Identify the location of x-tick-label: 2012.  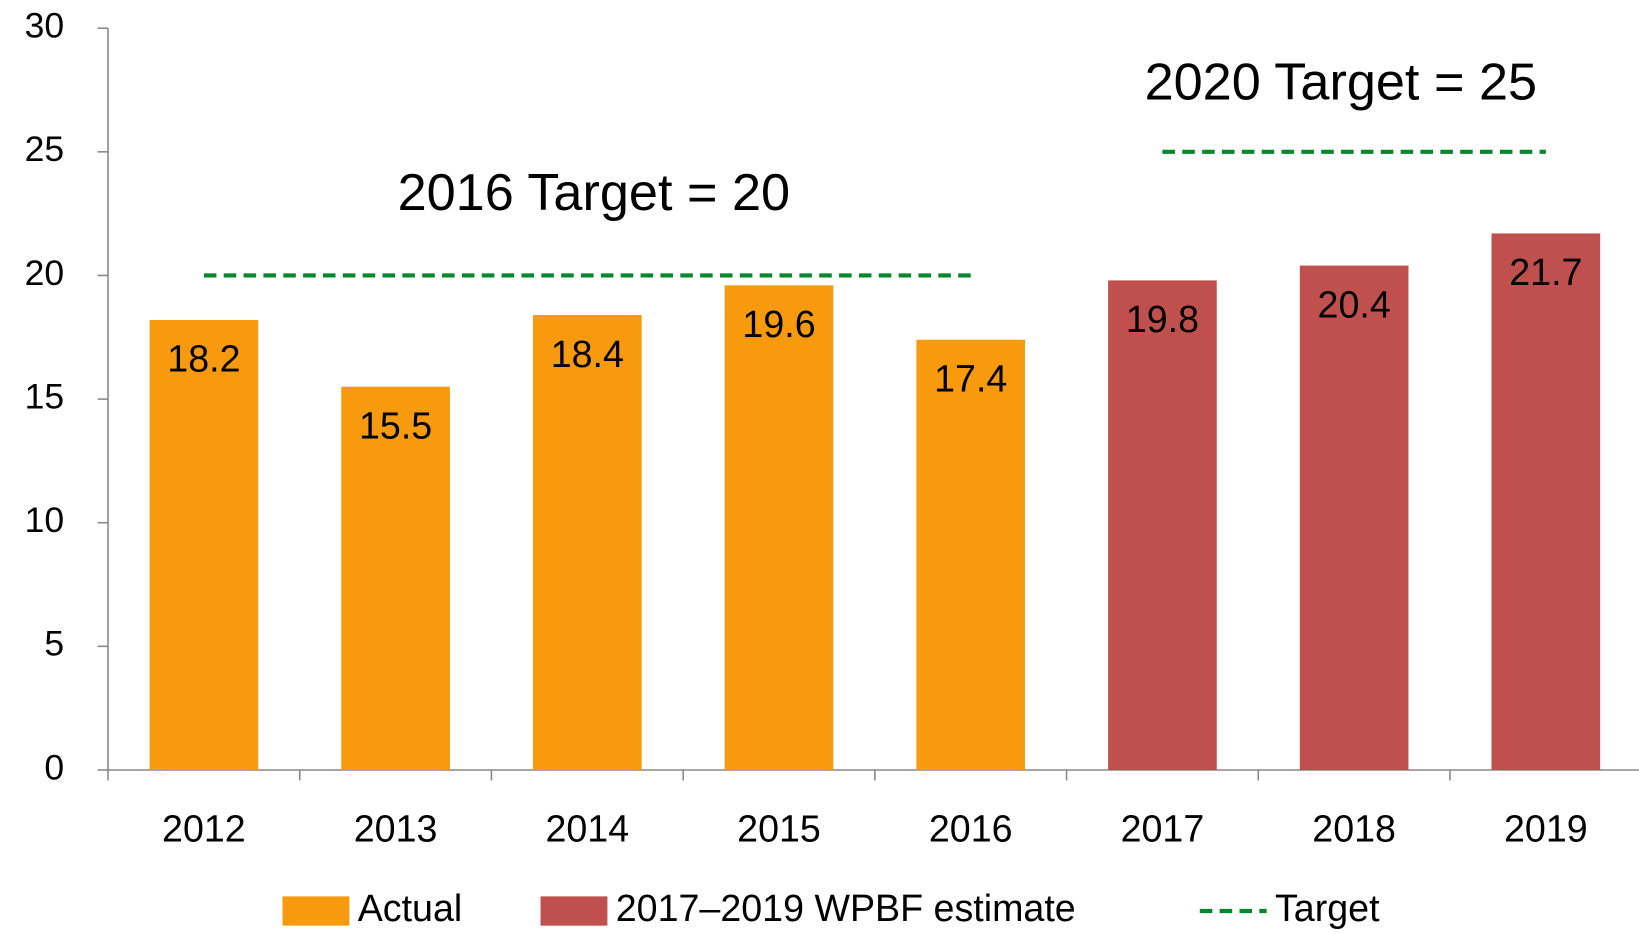
(204, 829).